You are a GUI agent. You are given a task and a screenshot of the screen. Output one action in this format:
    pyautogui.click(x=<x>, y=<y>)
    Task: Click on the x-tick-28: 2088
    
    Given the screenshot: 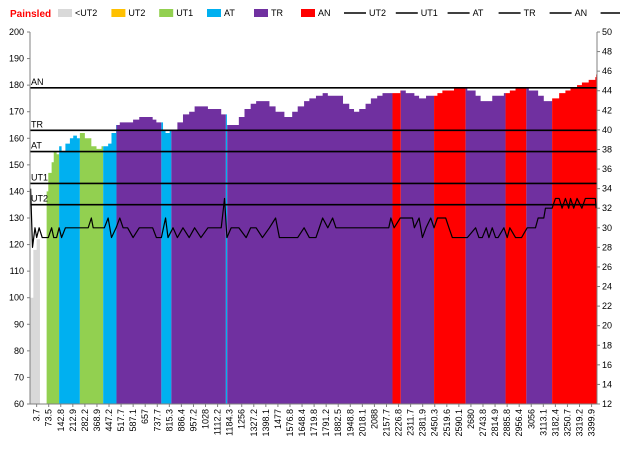 What is the action you would take?
    pyautogui.click(x=374, y=419)
    